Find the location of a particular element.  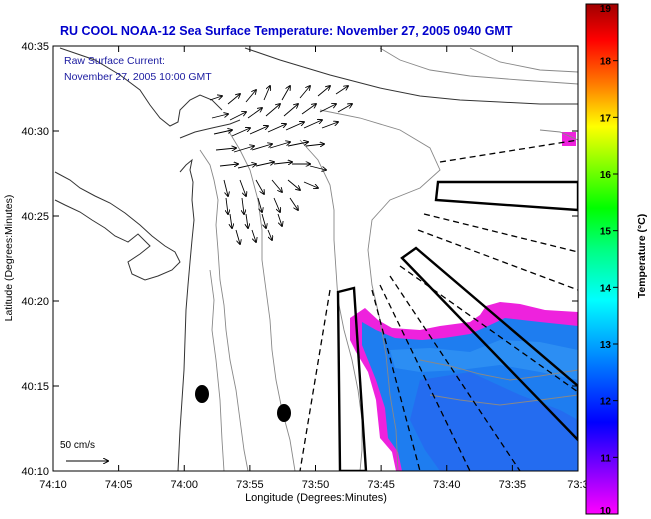

box-narrow is located at coordinates (352, 378).